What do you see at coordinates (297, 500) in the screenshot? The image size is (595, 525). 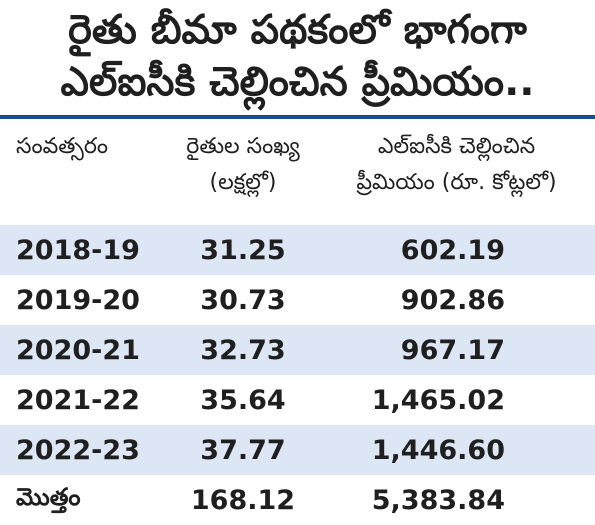 I see `table-total-row: మొత్తం 168.12 5,383.84` at bounding box center [297, 500].